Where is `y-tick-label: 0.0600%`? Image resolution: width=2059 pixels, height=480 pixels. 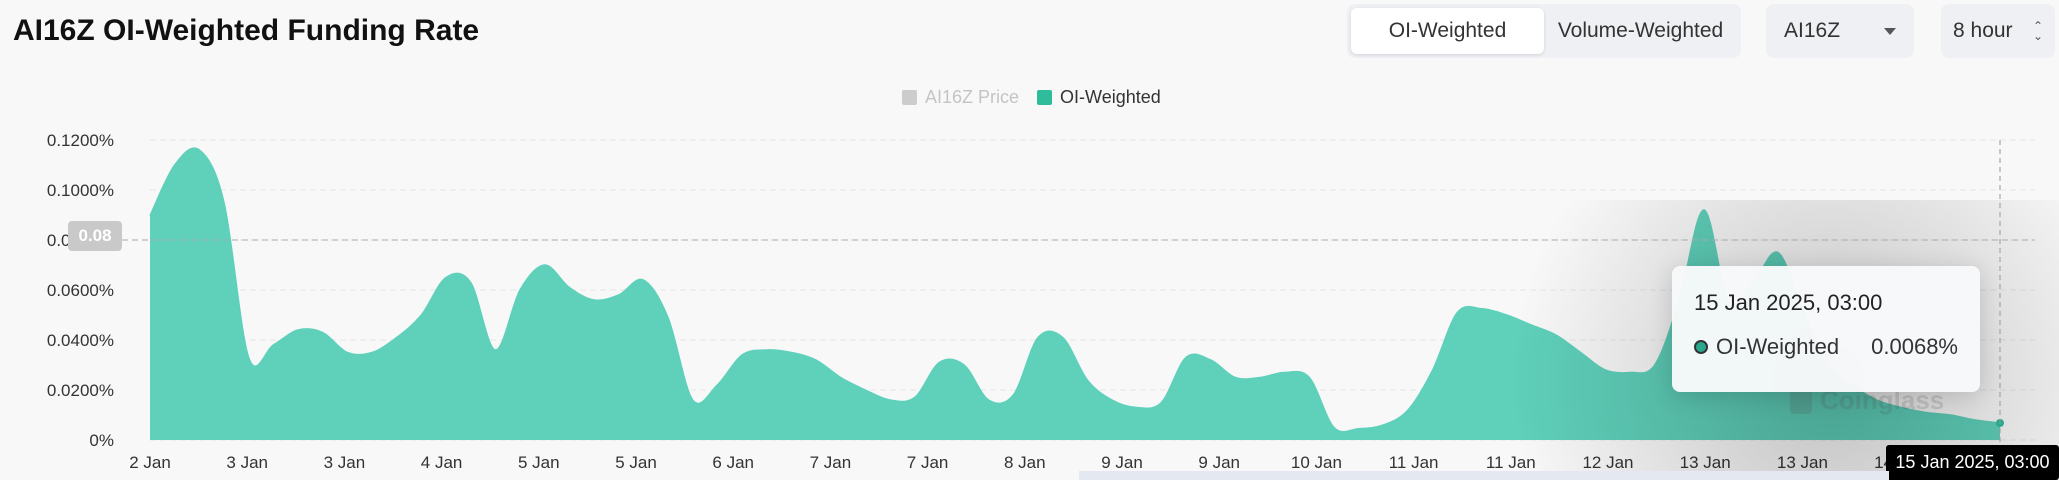 y-tick-label: 0.0600% is located at coordinates (80, 290).